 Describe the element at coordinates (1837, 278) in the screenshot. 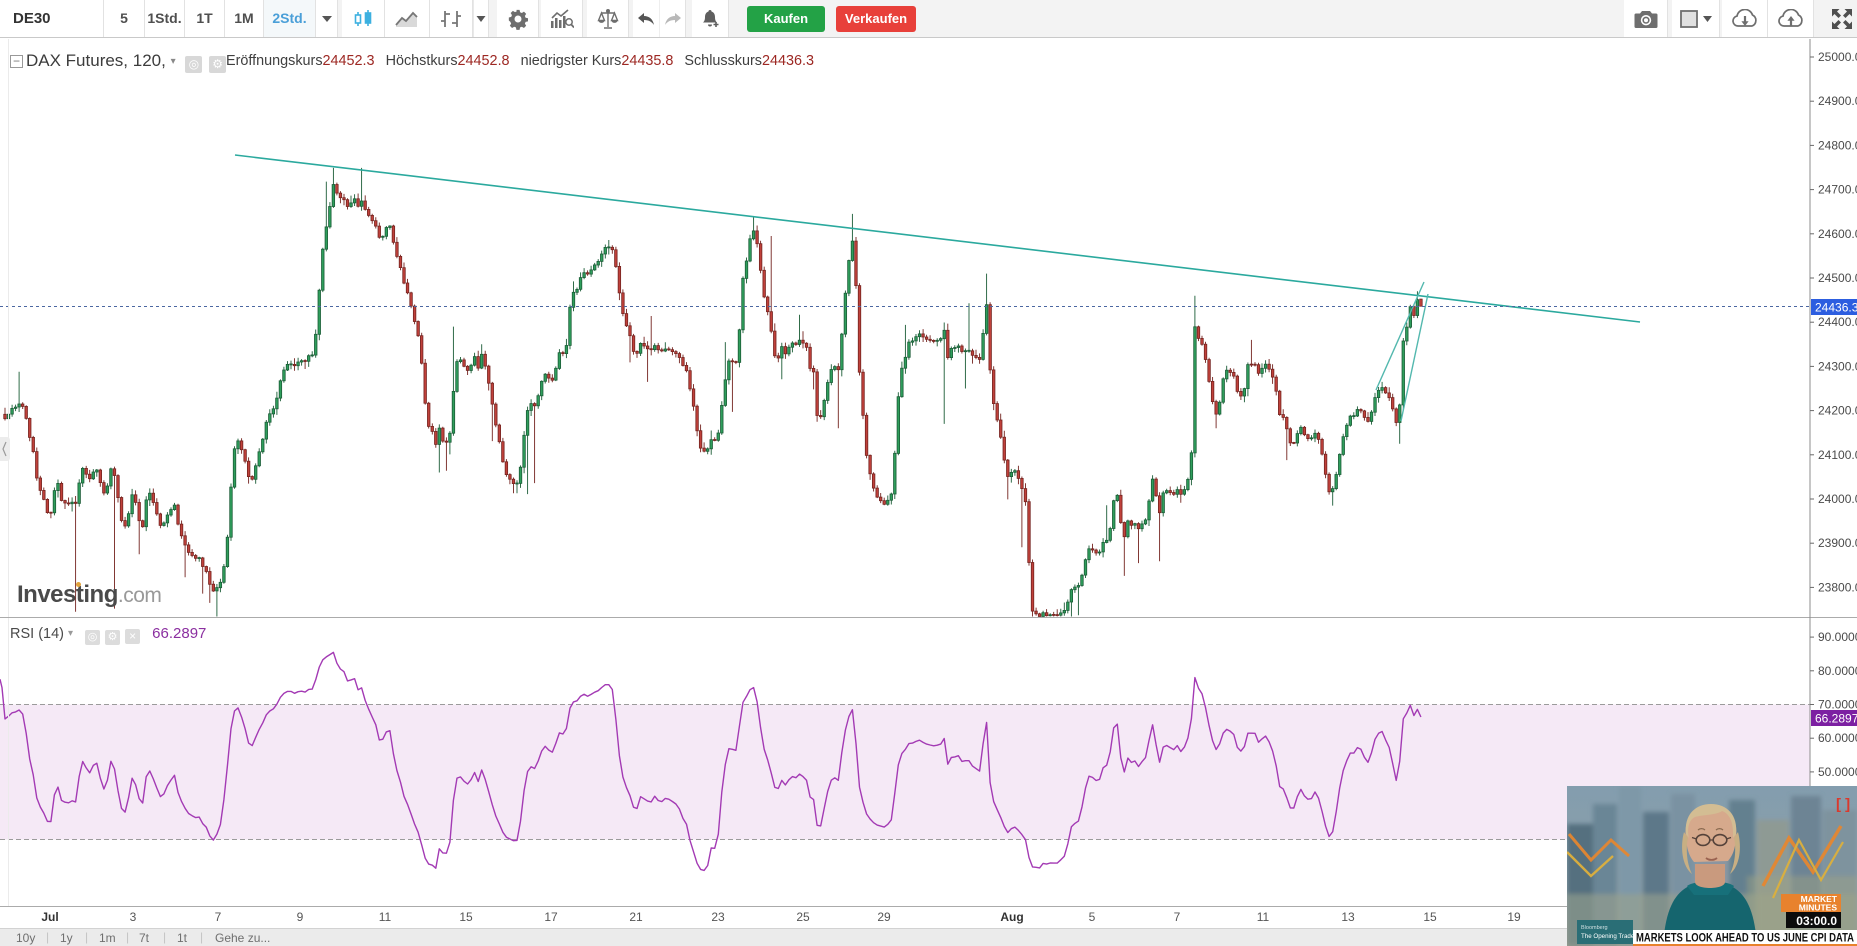

I see `svg-text: 24500.0` at that location.